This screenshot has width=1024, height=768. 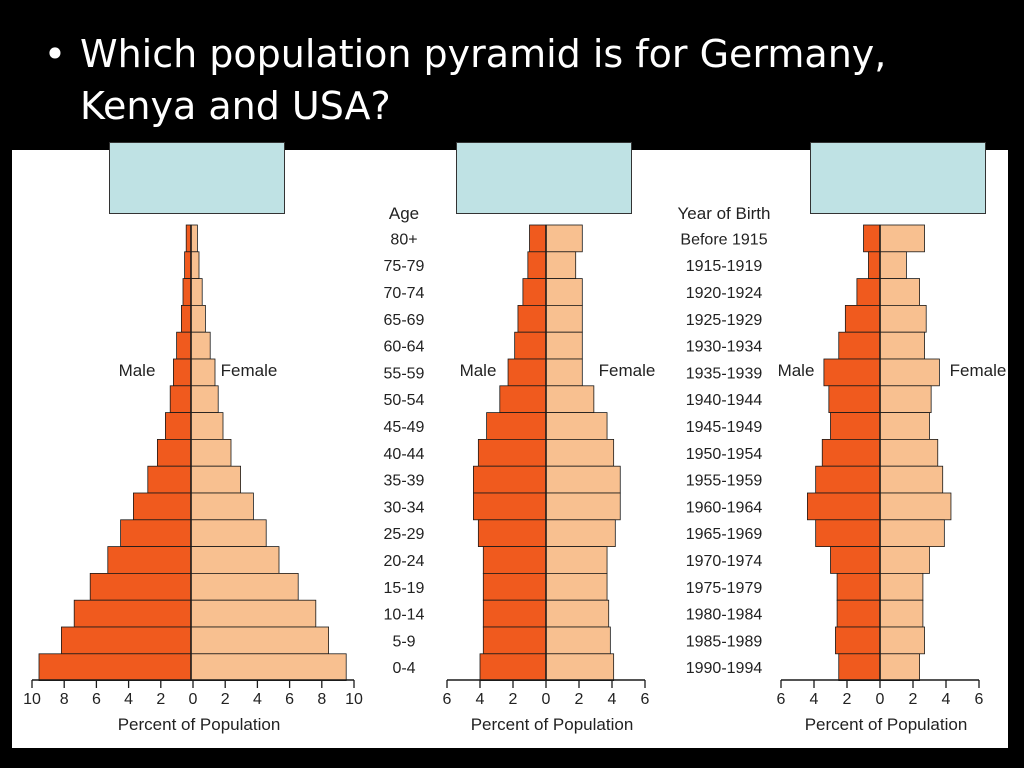 I want to click on pyramid2-category-label: 1970-1974, so click(x=724, y=561).